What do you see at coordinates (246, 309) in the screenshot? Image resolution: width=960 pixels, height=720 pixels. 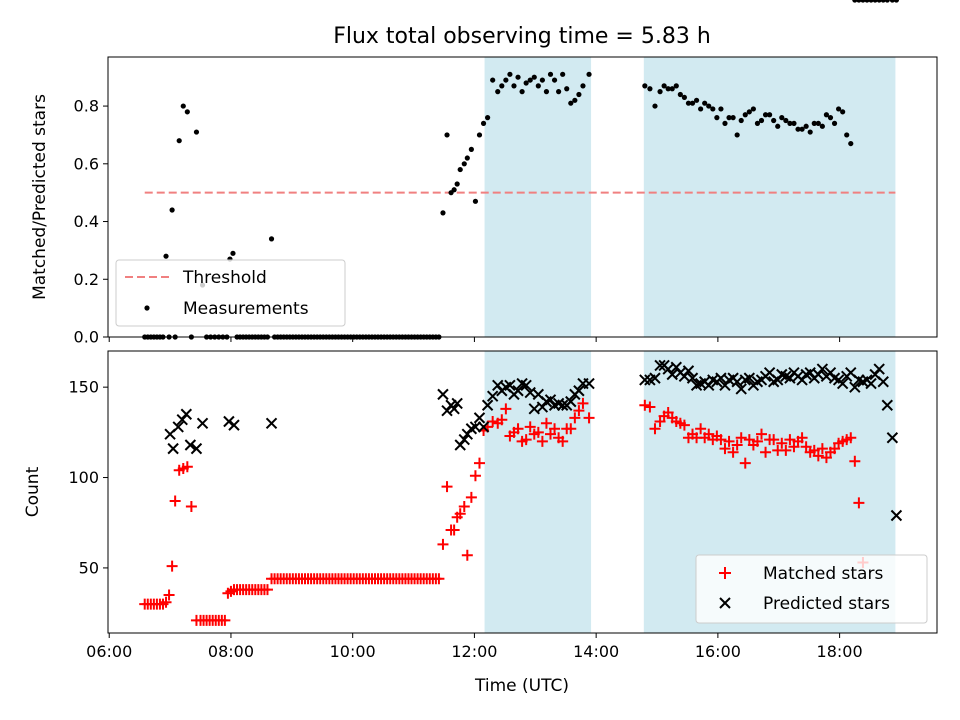 I see `legend-measurements-label: Measurements` at bounding box center [246, 309].